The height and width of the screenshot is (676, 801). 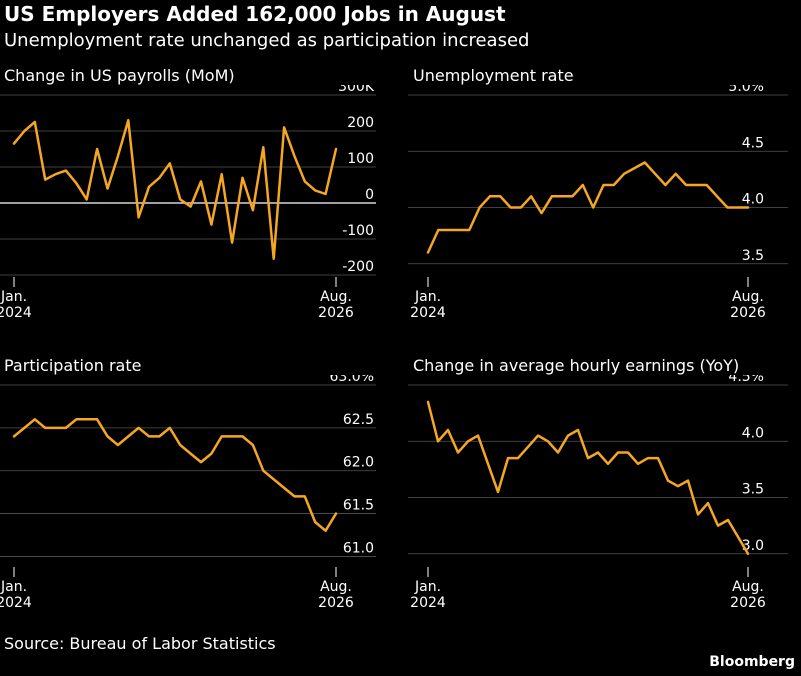 I want to click on y-tick-label: 200, so click(x=360, y=123).